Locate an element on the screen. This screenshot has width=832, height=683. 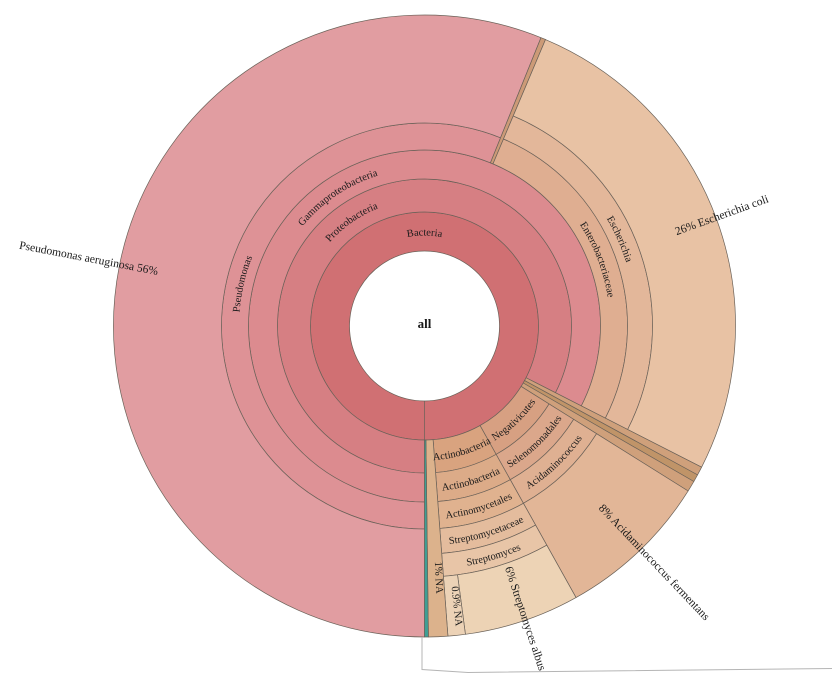
wedge-sliver-teal is located at coordinates (426, 538).